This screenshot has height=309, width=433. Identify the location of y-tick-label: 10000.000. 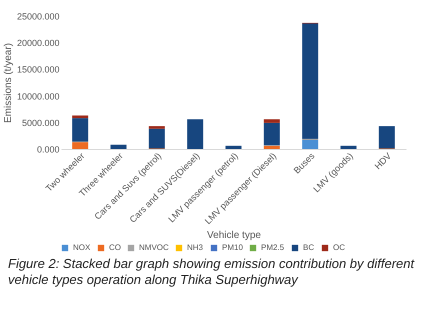
(38, 96).